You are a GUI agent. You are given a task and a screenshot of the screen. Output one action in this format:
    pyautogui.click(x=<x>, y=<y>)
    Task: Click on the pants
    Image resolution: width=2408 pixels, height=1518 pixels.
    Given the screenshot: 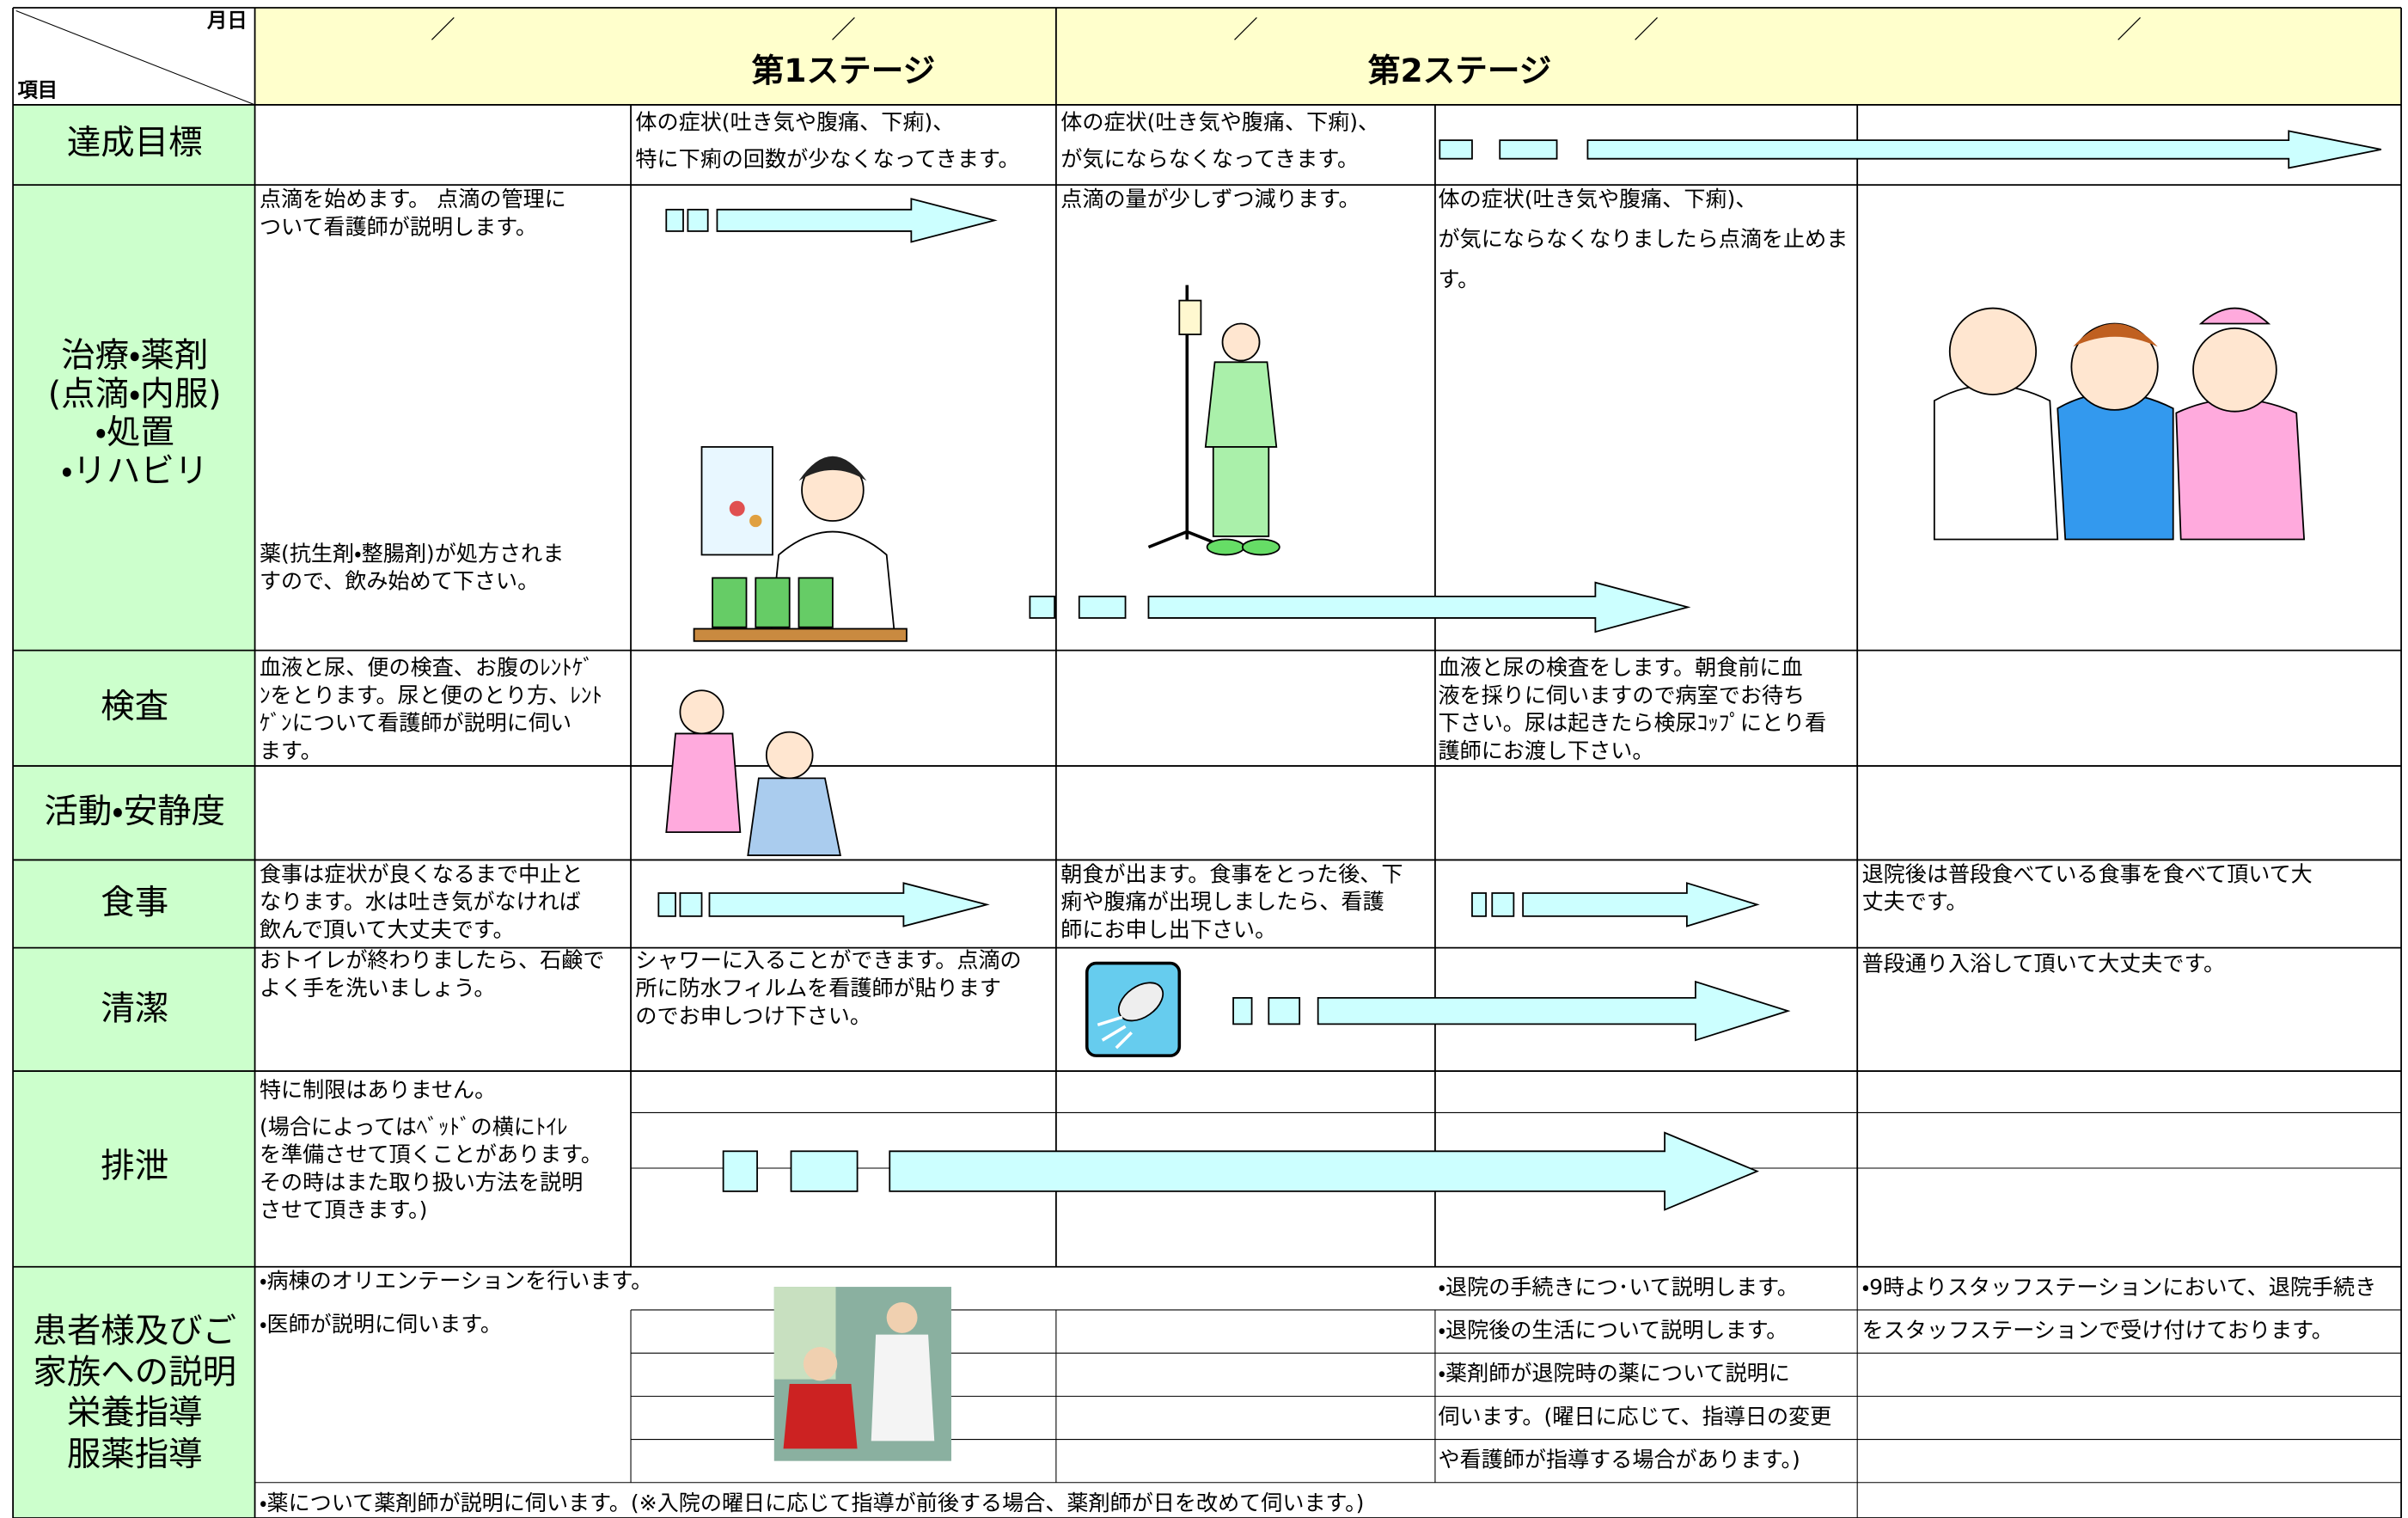 What is the action you would take?
    pyautogui.click(x=1241, y=492)
    